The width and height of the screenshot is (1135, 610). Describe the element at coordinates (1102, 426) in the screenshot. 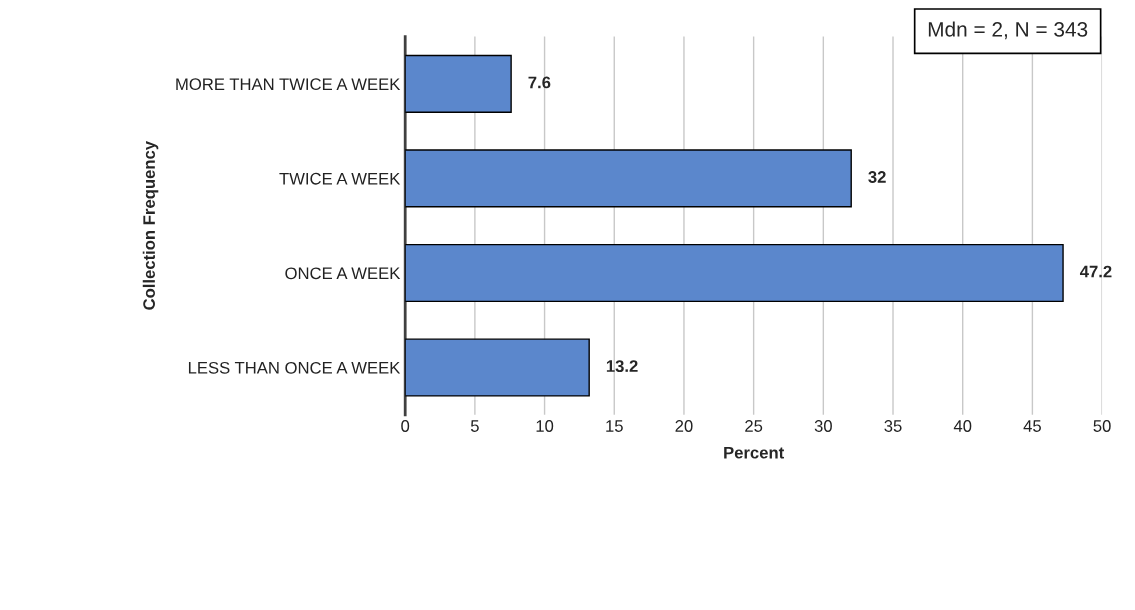

I see `x-tick-label: 50` at that location.